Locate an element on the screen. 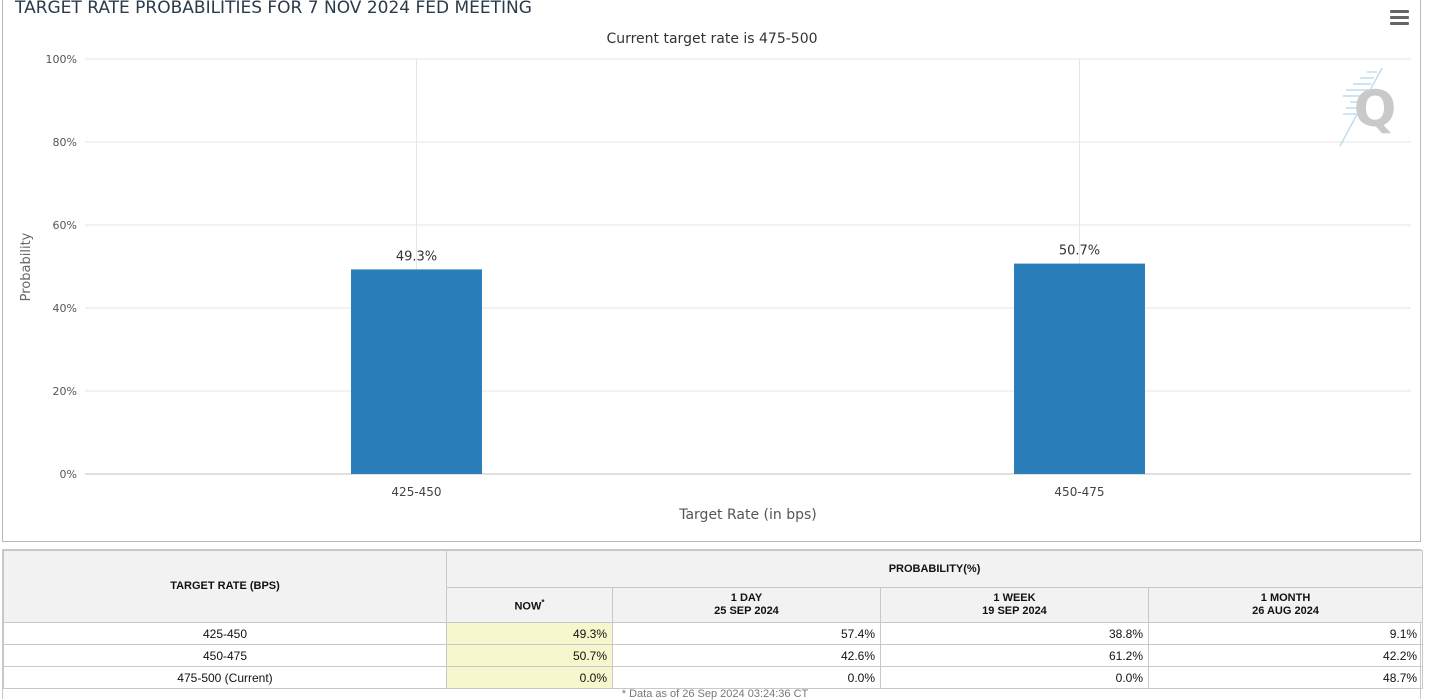 The width and height of the screenshot is (1433, 700). month-cell: 9.1% is located at coordinates (1285, 633).